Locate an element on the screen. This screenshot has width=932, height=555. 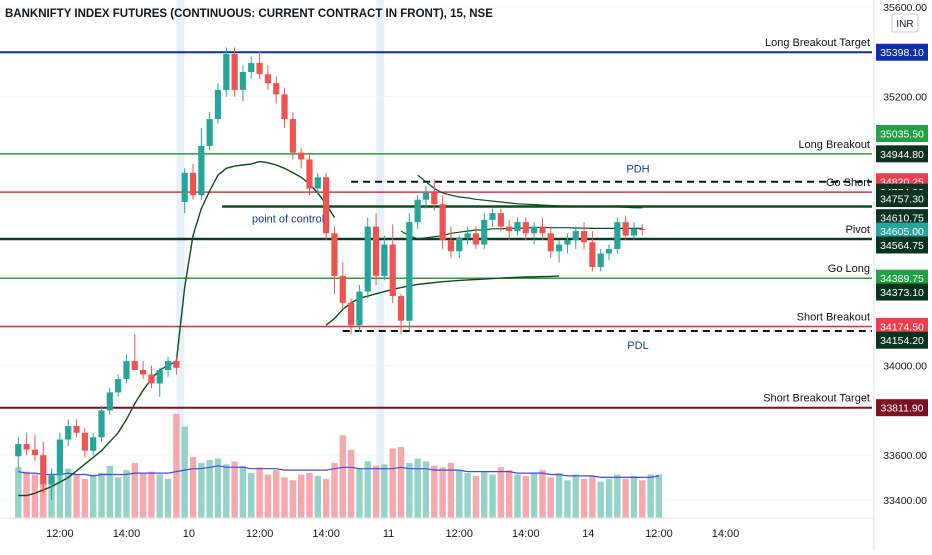
currency-badge: INR is located at coordinates (905, 23).